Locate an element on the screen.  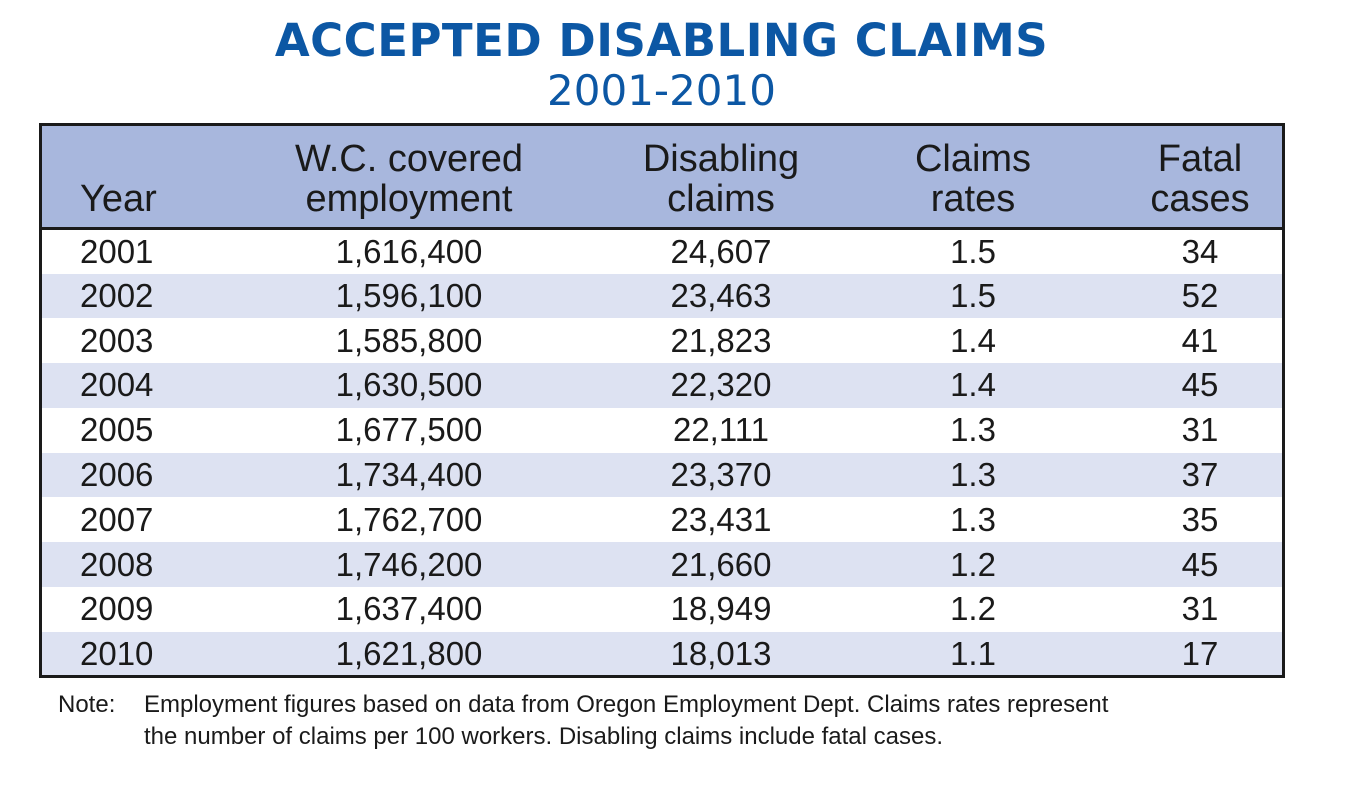
table-cell-employment: 1,596,100 is located at coordinates (409, 295).